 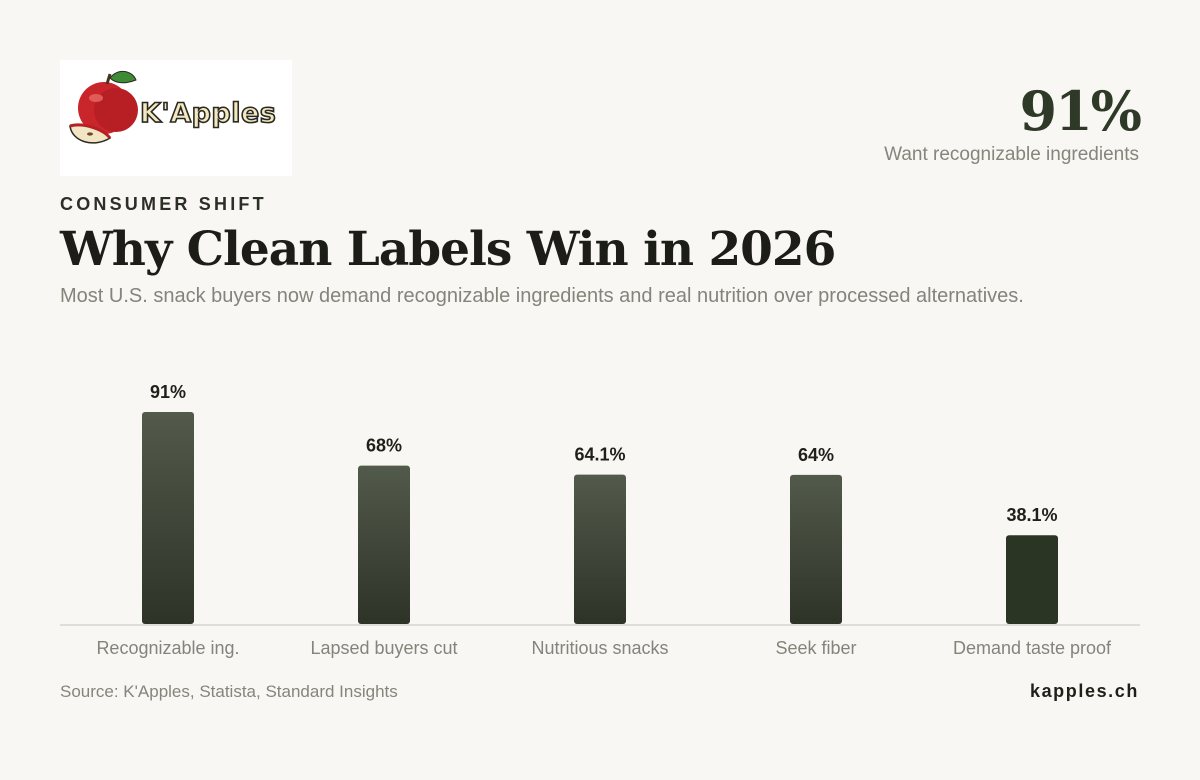 What do you see at coordinates (1031, 515) in the screenshot?
I see `bar-value-label: 38.1%` at bounding box center [1031, 515].